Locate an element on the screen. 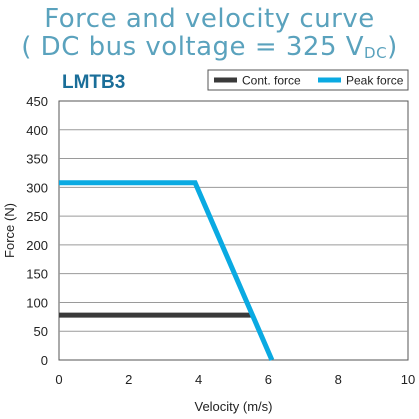  subtitle-suffix: ) is located at coordinates (392, 47).